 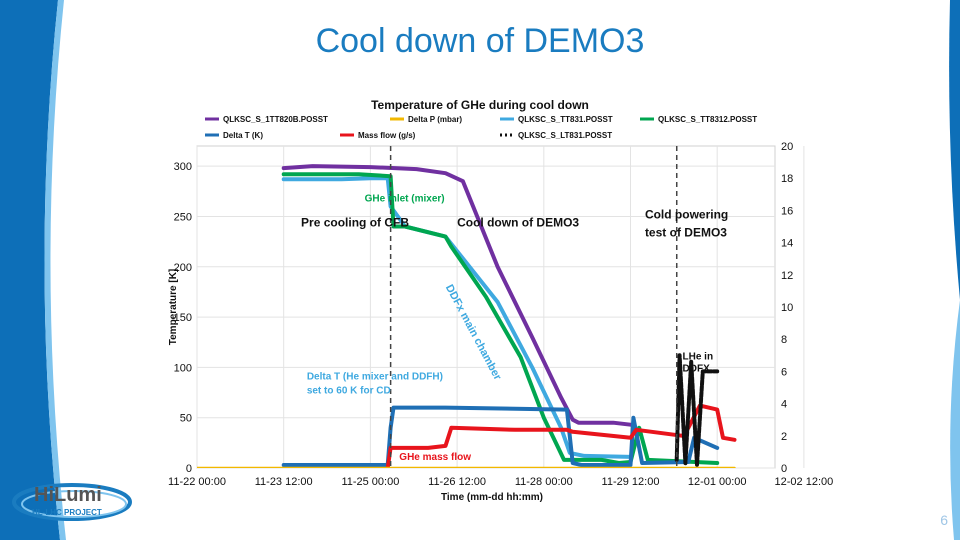 I want to click on chart-annotation: Cool down of DEMO3, so click(x=518, y=223).